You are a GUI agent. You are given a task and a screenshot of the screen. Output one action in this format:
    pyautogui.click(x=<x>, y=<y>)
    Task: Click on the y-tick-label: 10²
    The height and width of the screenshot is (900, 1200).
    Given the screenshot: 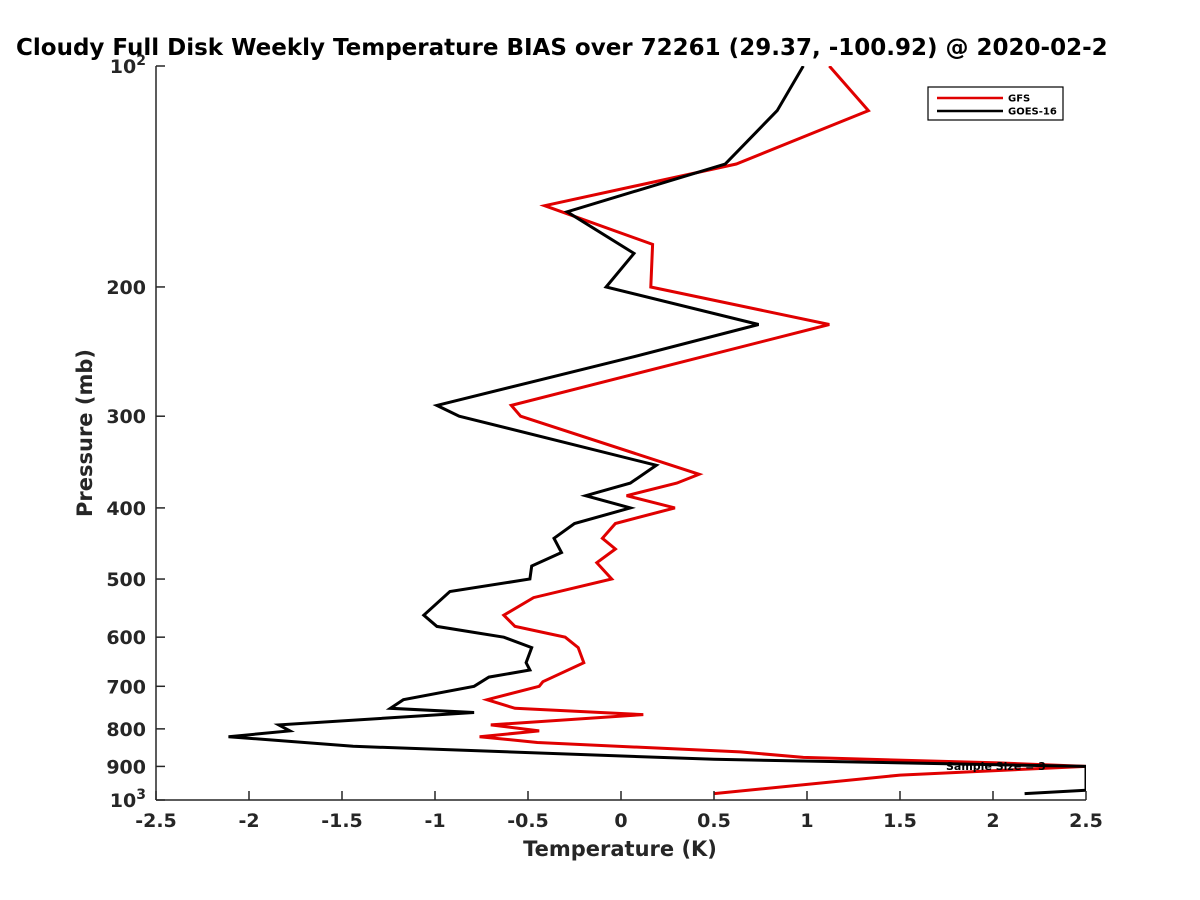 What is the action you would take?
    pyautogui.click(x=128, y=65)
    